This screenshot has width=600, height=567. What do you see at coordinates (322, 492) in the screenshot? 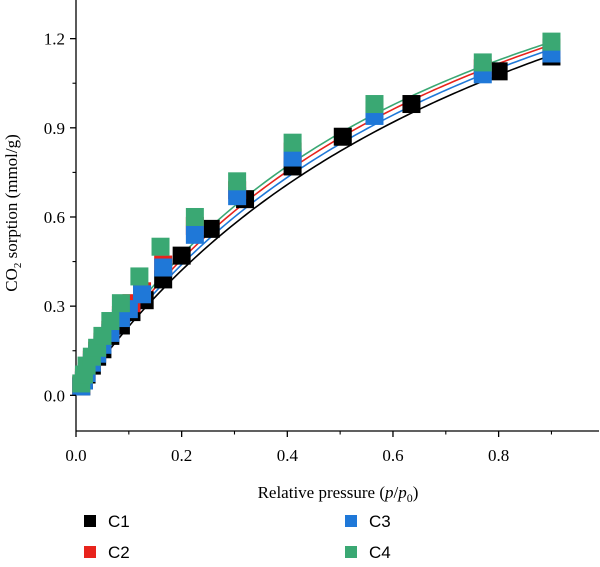
I see `x-axis-title-prefix: Relative pressure (` at bounding box center [322, 492].